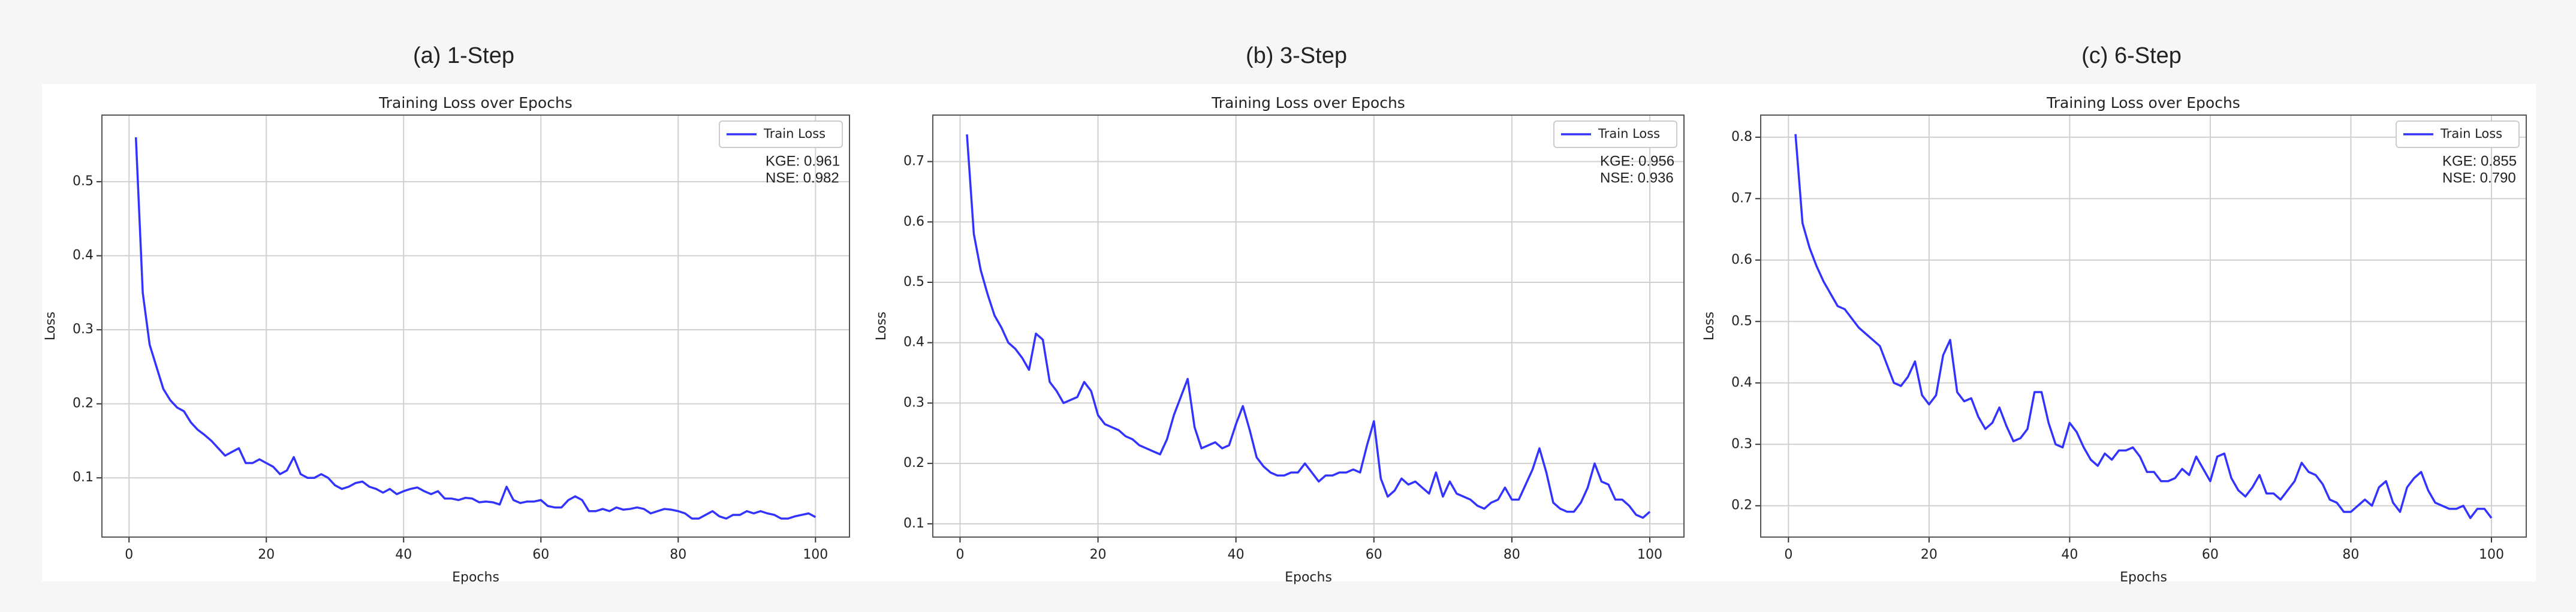 This screenshot has height=612, width=2576. Describe the element at coordinates (803, 161) in the screenshot. I see `metric-annotation: KGE: 0.961` at that location.